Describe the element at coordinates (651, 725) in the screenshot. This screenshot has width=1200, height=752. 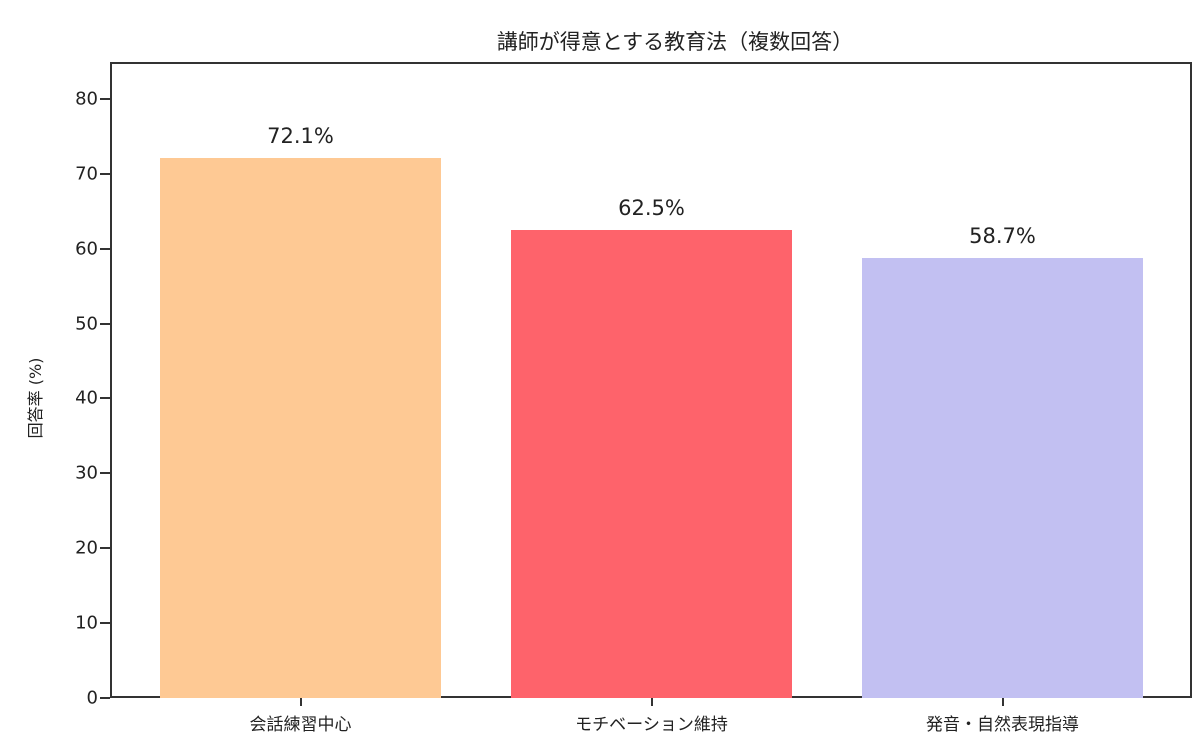
I see `x-tick-label: モチベーション維持` at that location.